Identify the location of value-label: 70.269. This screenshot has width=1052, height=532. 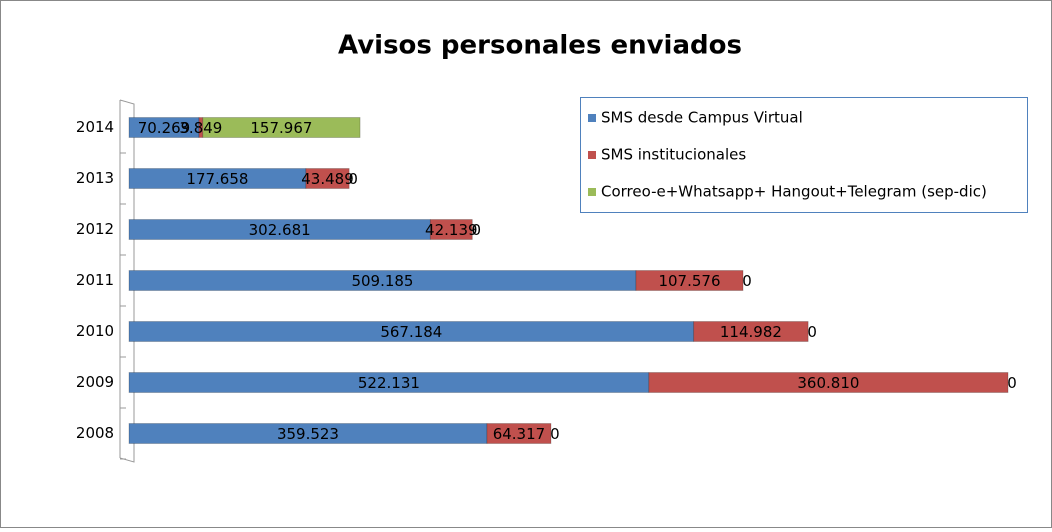
(164, 128).